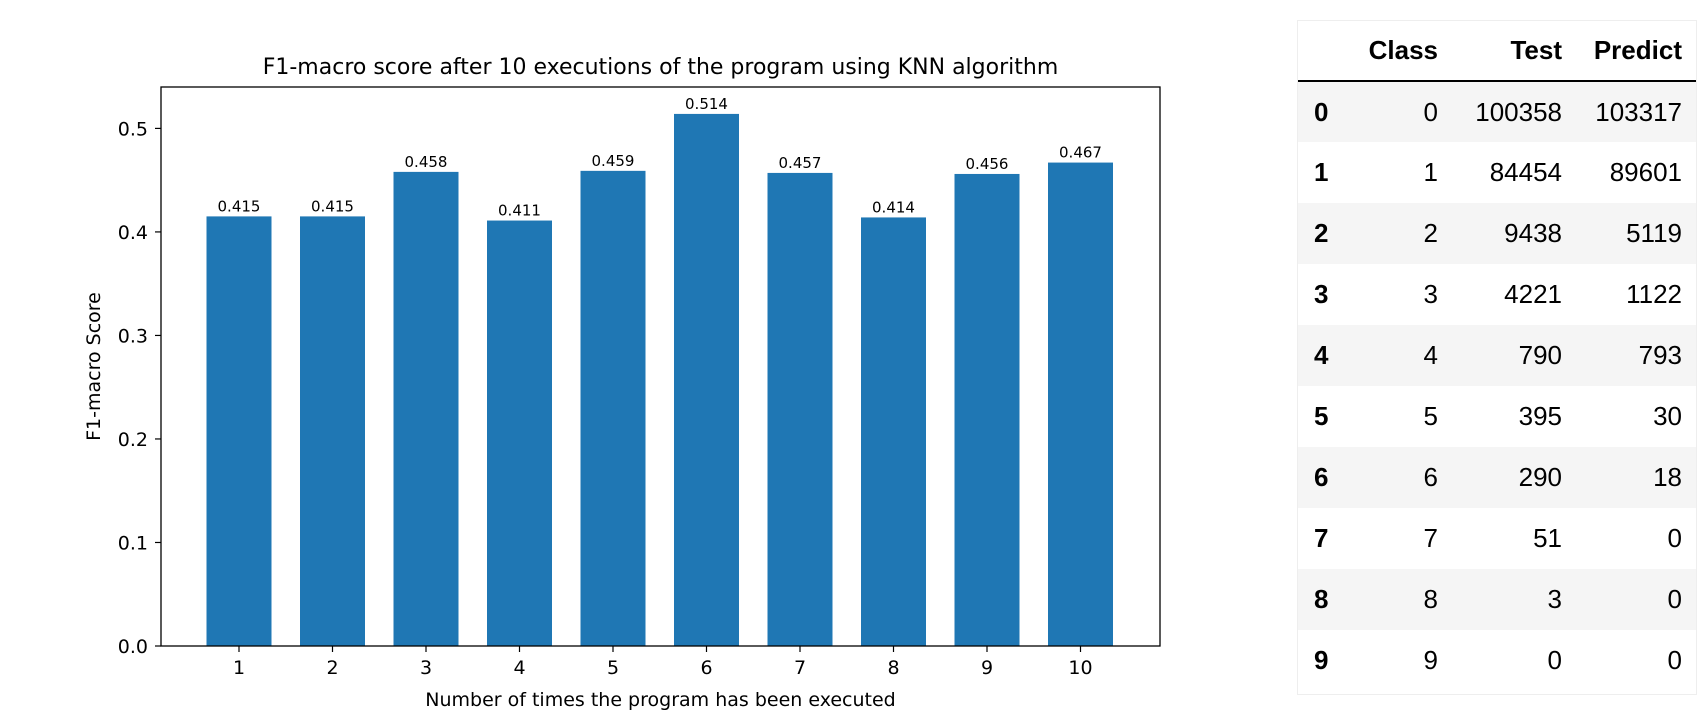  What do you see at coordinates (426, 668) in the screenshot?
I see `x-tick-label: 3` at bounding box center [426, 668].